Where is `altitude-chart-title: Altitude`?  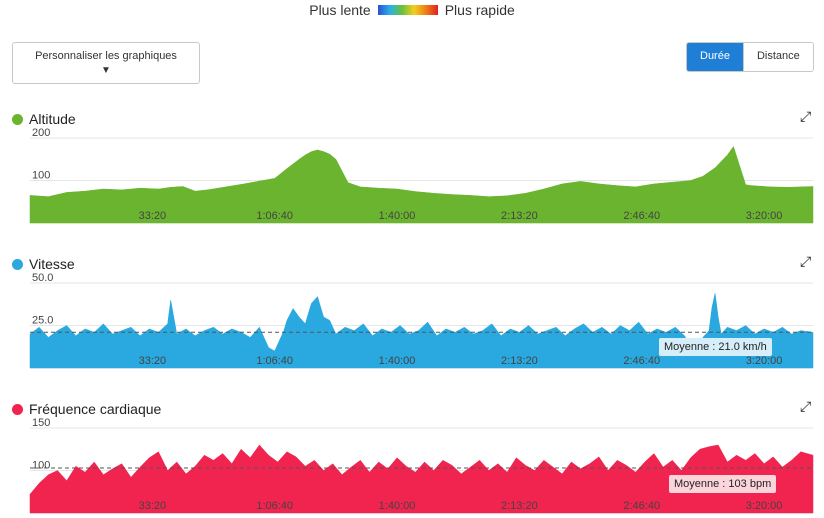 altitude-chart-title: Altitude is located at coordinates (44, 119).